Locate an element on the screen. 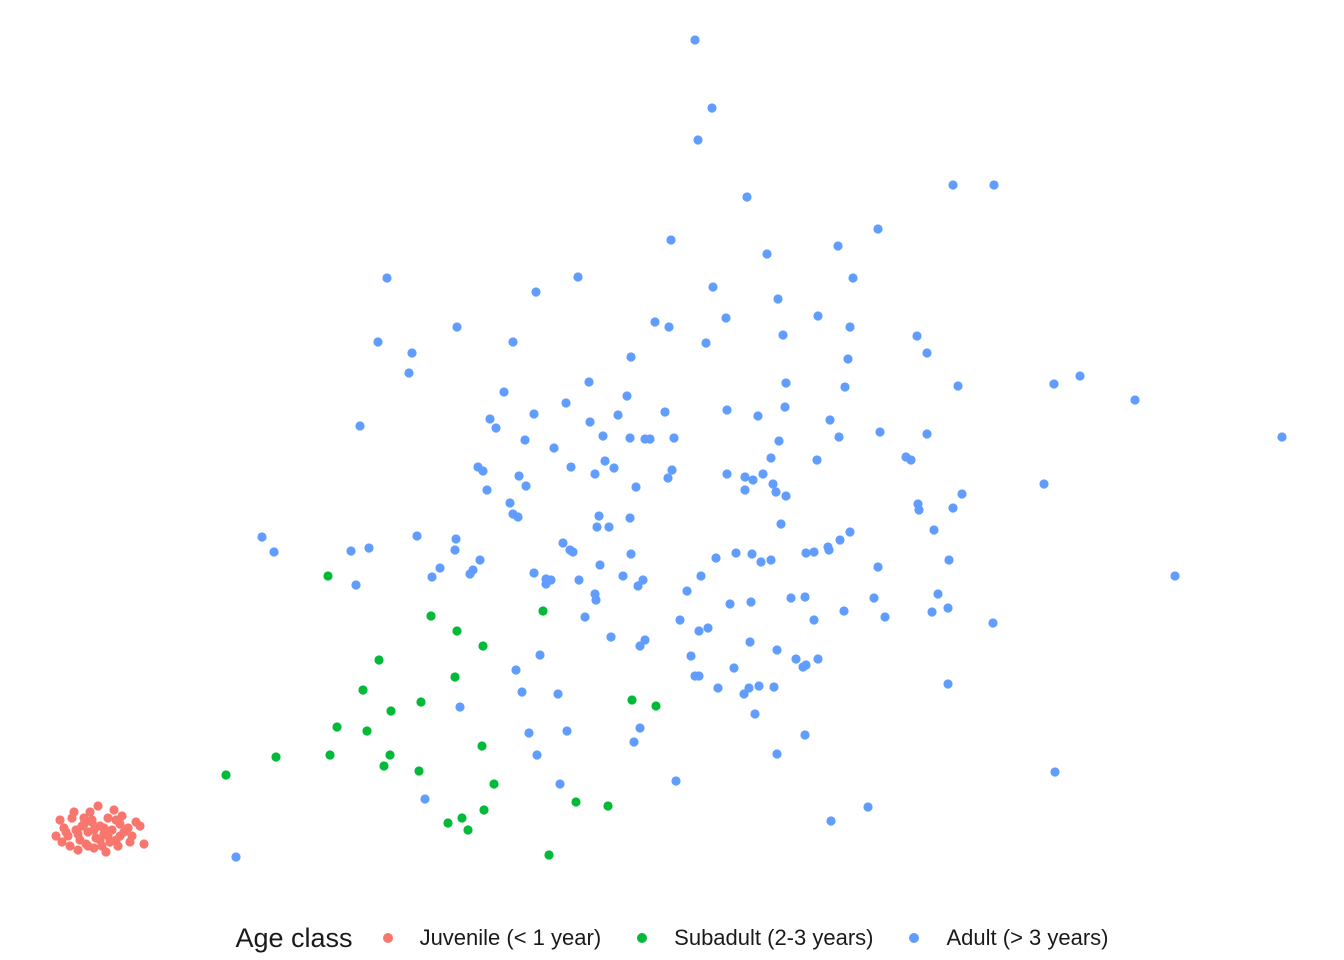 The width and height of the screenshot is (1344, 960). legend-label-juvenile: Juvenile (< 1 year) is located at coordinates (510, 937).